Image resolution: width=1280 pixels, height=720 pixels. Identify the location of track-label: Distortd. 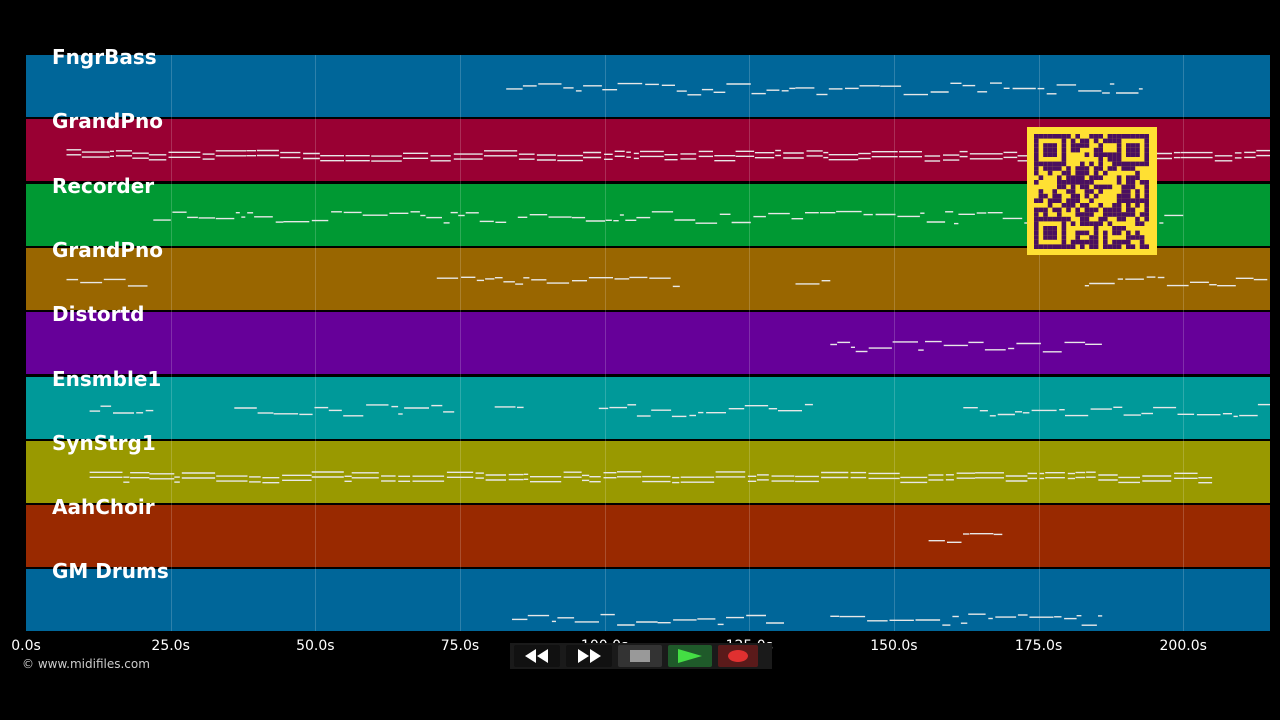
(98, 314).